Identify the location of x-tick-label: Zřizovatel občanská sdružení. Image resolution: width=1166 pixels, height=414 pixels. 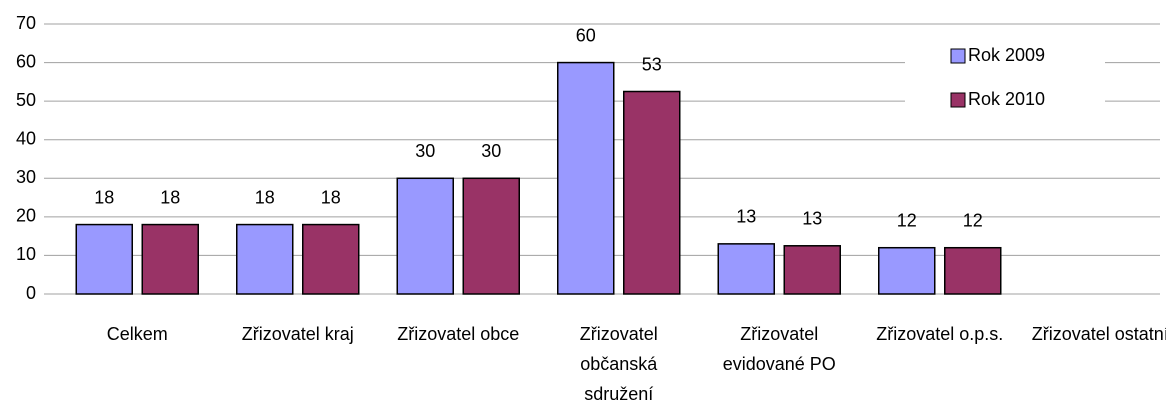
(619, 364).